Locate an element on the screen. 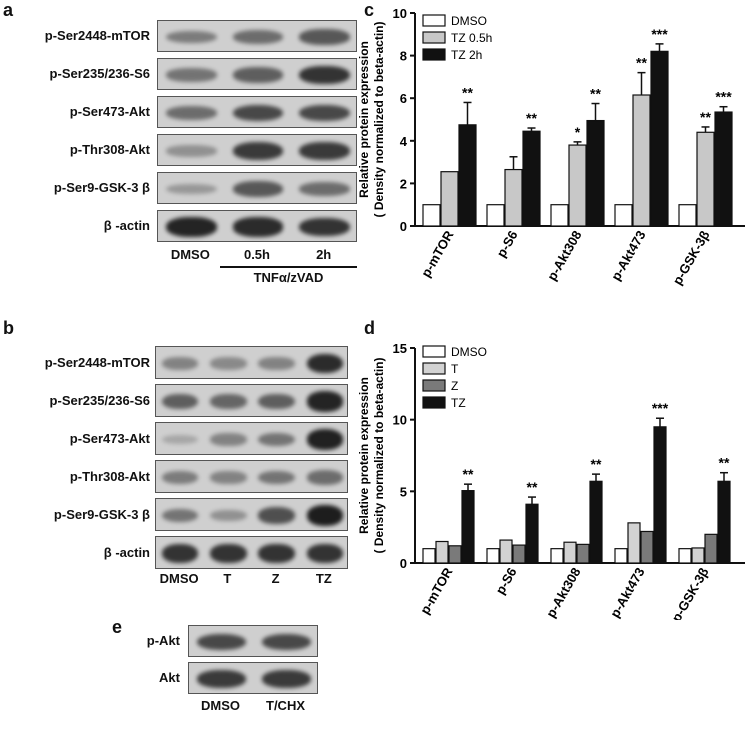  y-tick-label: 6 is located at coordinates (403, 98).